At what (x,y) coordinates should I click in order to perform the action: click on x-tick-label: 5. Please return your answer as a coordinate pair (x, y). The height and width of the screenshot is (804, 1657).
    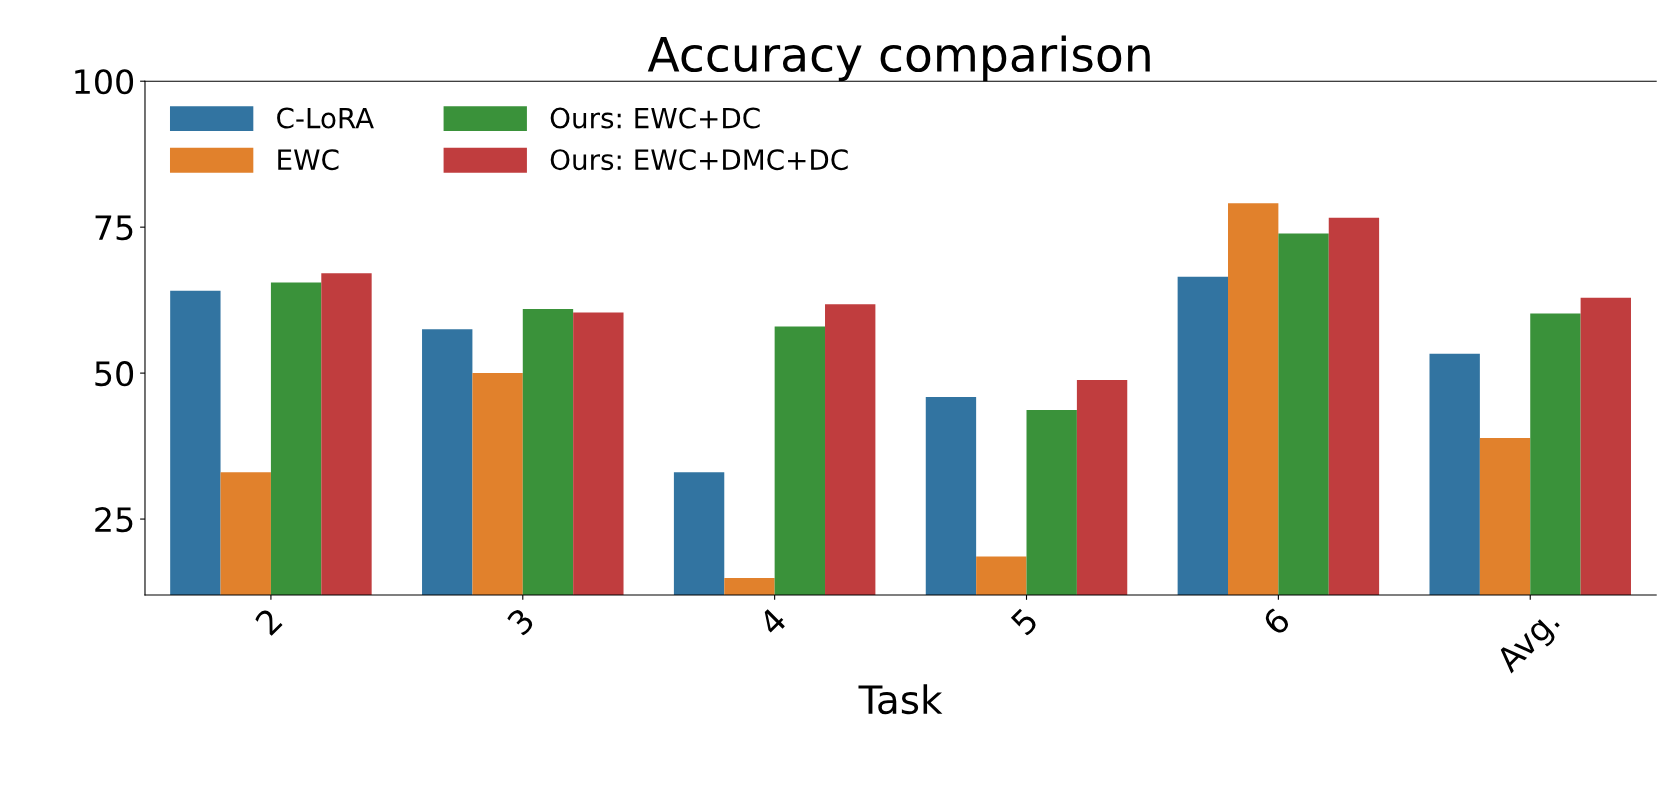
    Looking at the image, I should click on (1024, 622).